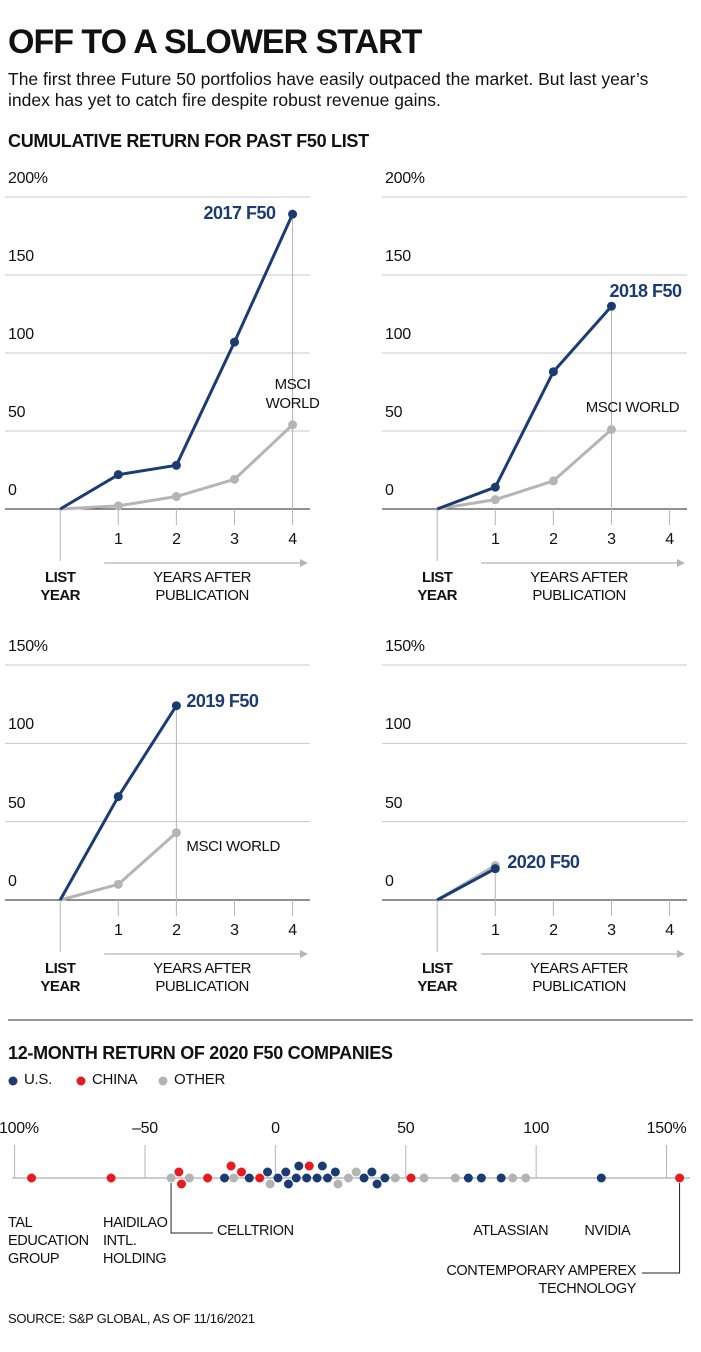 Image resolution: width=701 pixels, height=1352 pixels. I want to click on company-label: TAL EDUCATION GROUP, so click(48, 1241).